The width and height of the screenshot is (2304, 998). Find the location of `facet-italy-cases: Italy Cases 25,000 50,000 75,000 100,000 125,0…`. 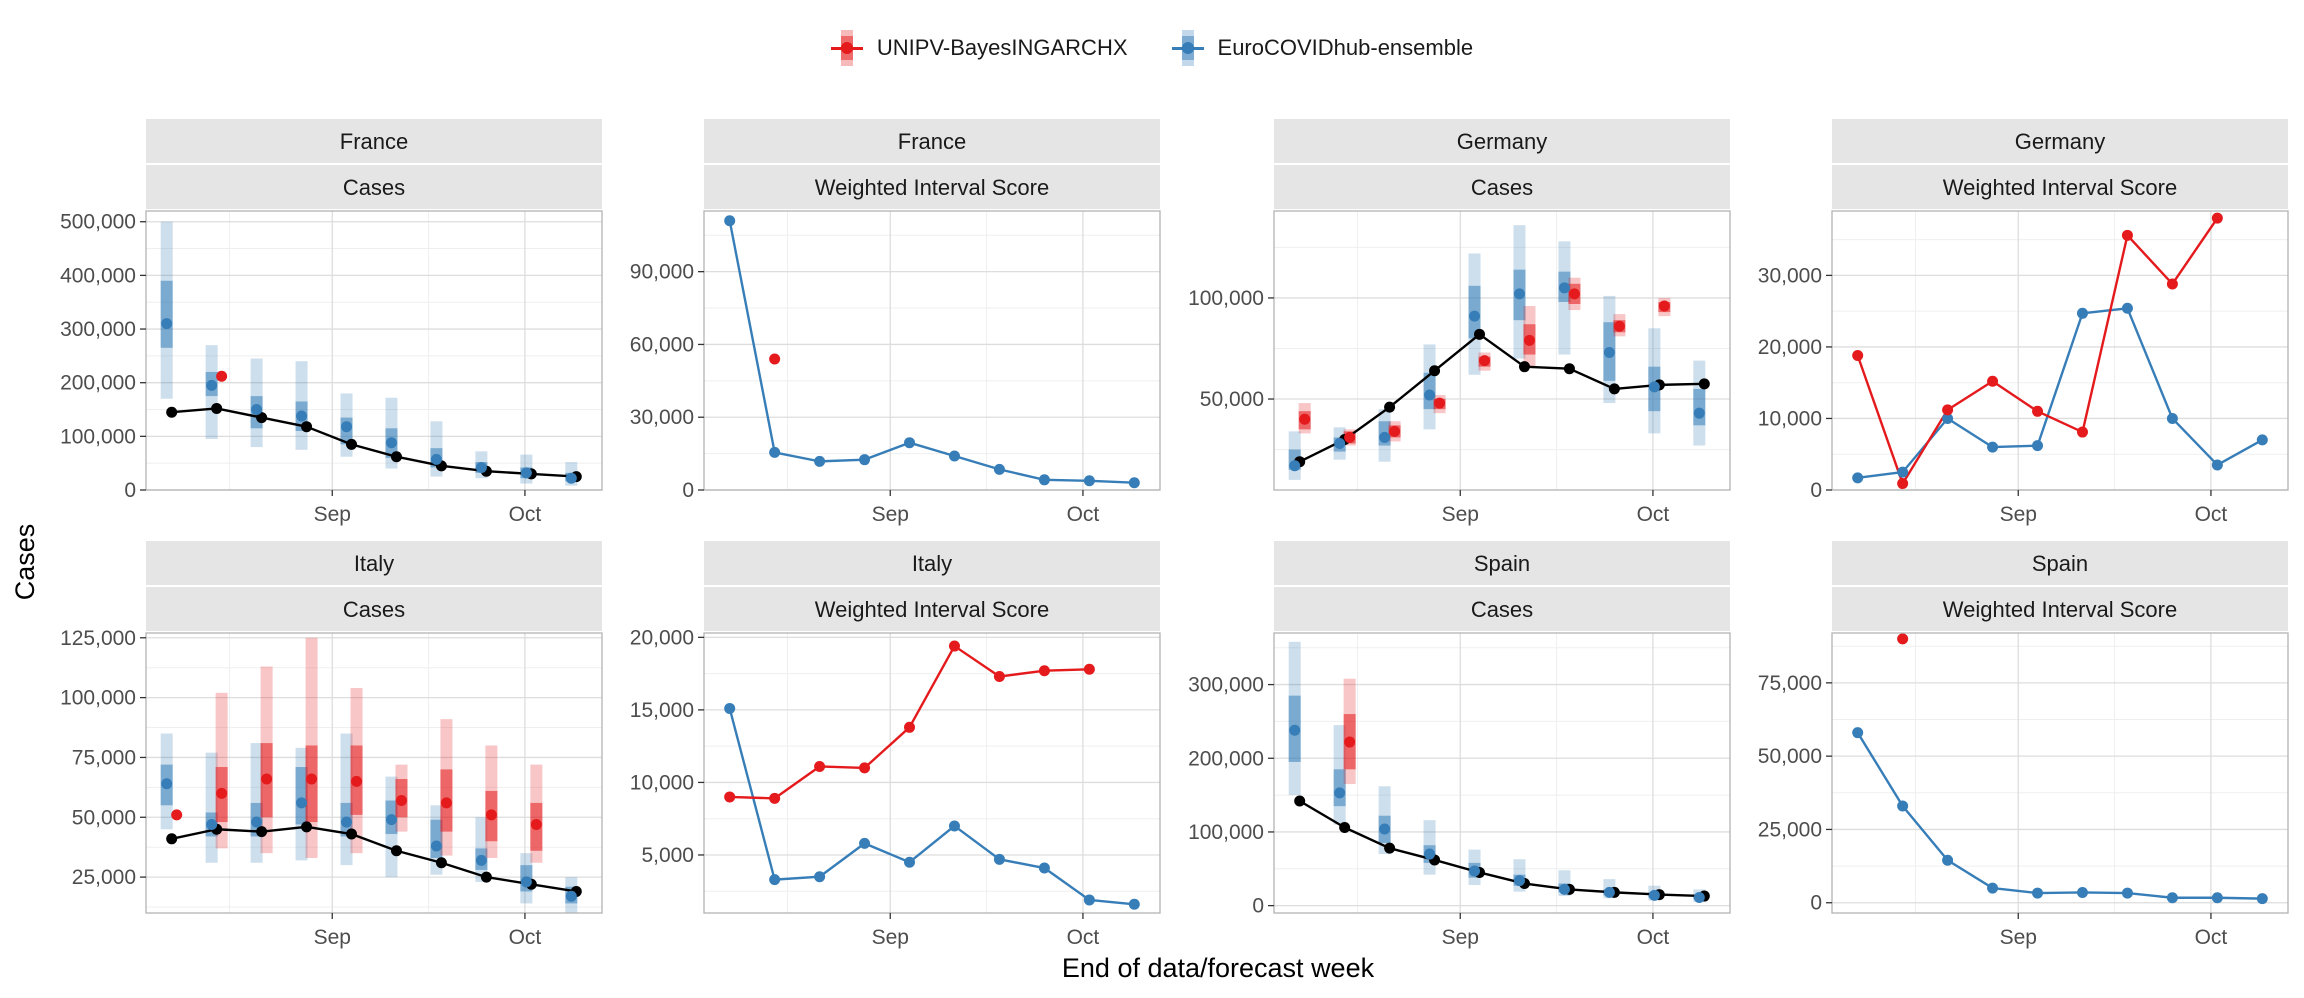

facet-italy-cases: Italy Cases 25,000 50,000 75,000 100,000 125,0… is located at coordinates (331, 745).